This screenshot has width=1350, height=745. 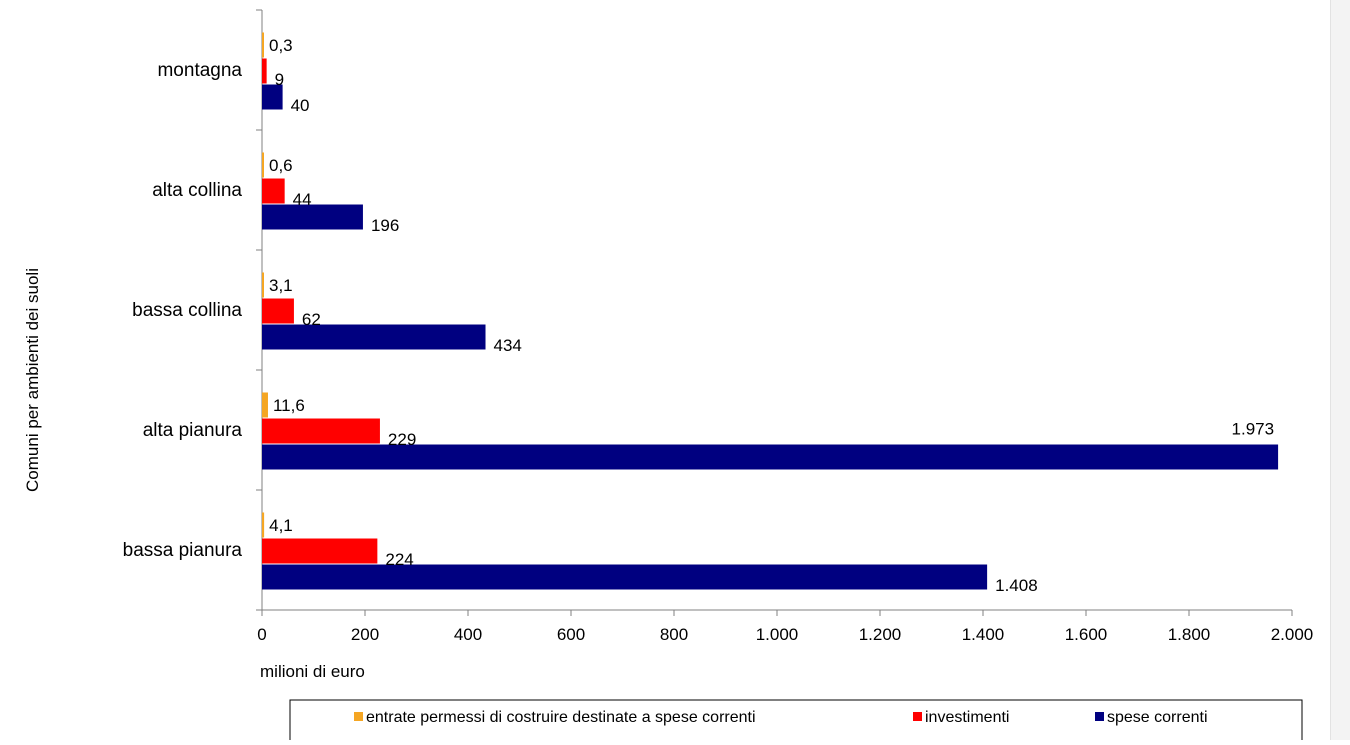 I want to click on x-tick-label: 400, so click(x=468, y=634).